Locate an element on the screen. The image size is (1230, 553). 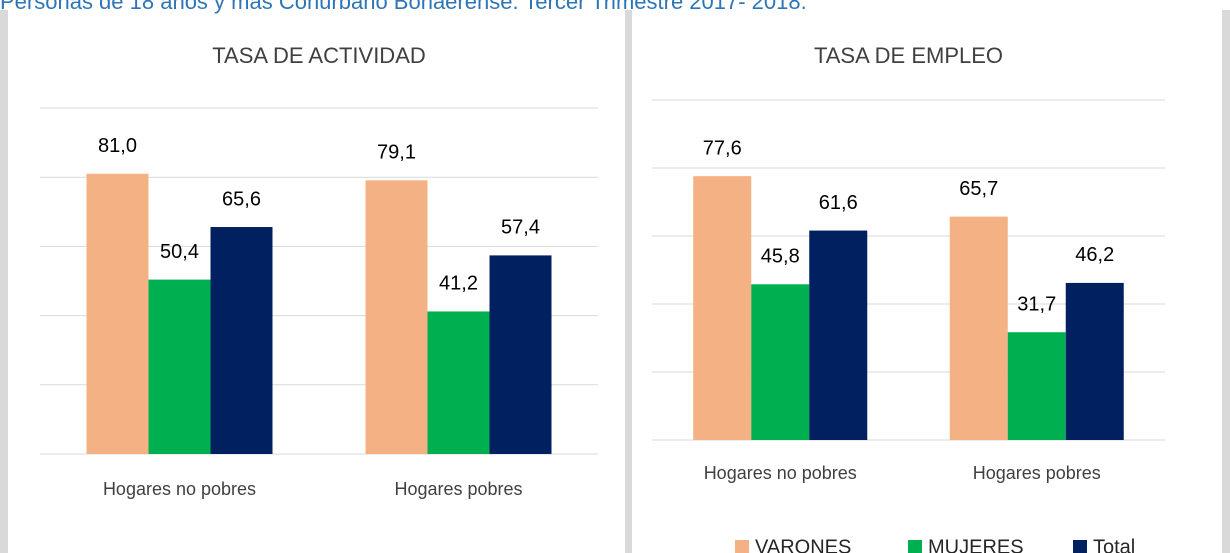
data-label: 79,1 is located at coordinates (396, 153).